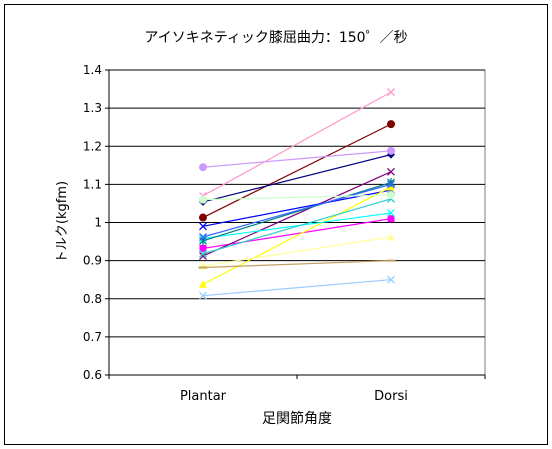 This screenshot has width=552, height=449. Describe the element at coordinates (92, 70) in the screenshot. I see `y-tick-label: 1.4` at that location.